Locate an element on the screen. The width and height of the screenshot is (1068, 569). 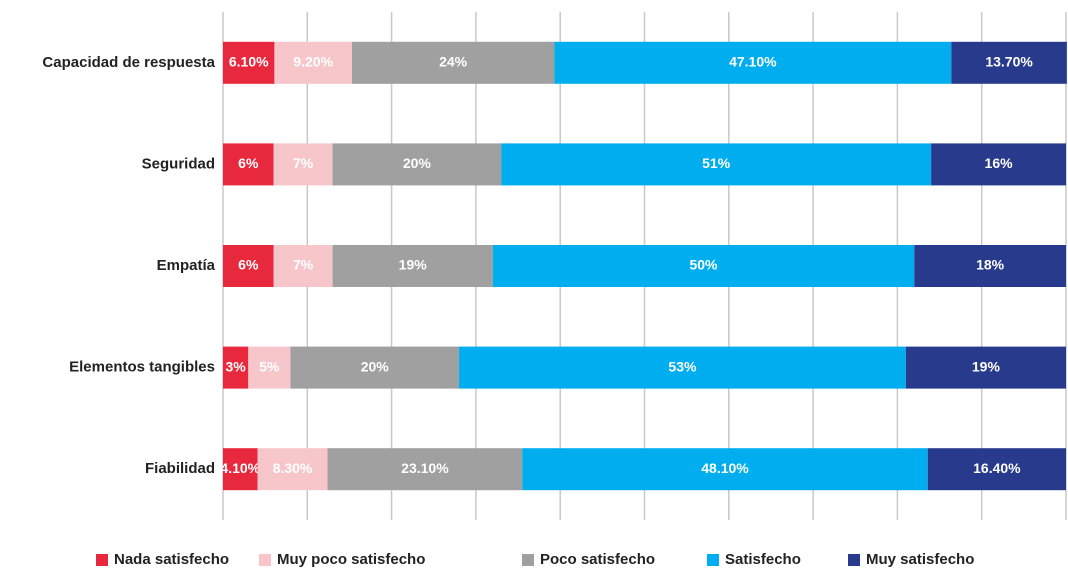
value-label: 8.30% is located at coordinates (293, 468).